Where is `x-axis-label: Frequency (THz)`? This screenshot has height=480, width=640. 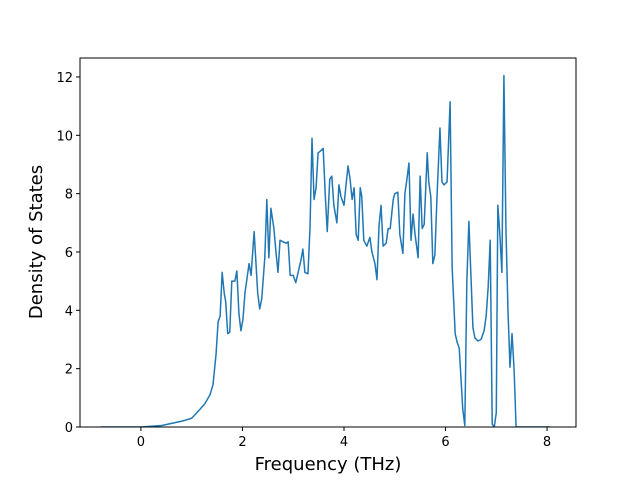
x-axis-label: Frequency (THz) is located at coordinates (328, 464).